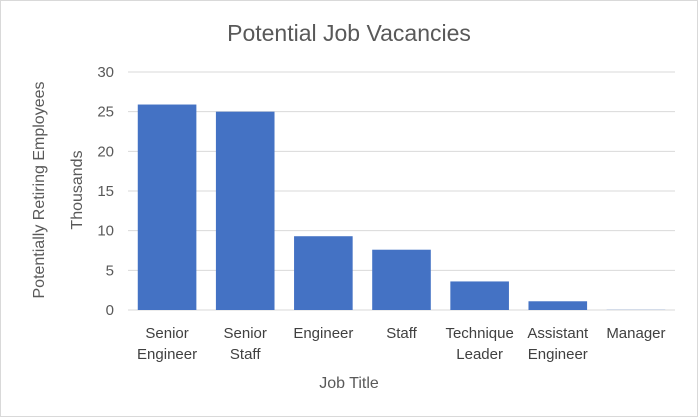 The height and width of the screenshot is (418, 698). Describe the element at coordinates (479, 333) in the screenshot. I see `x-category-label: Technique` at that location.